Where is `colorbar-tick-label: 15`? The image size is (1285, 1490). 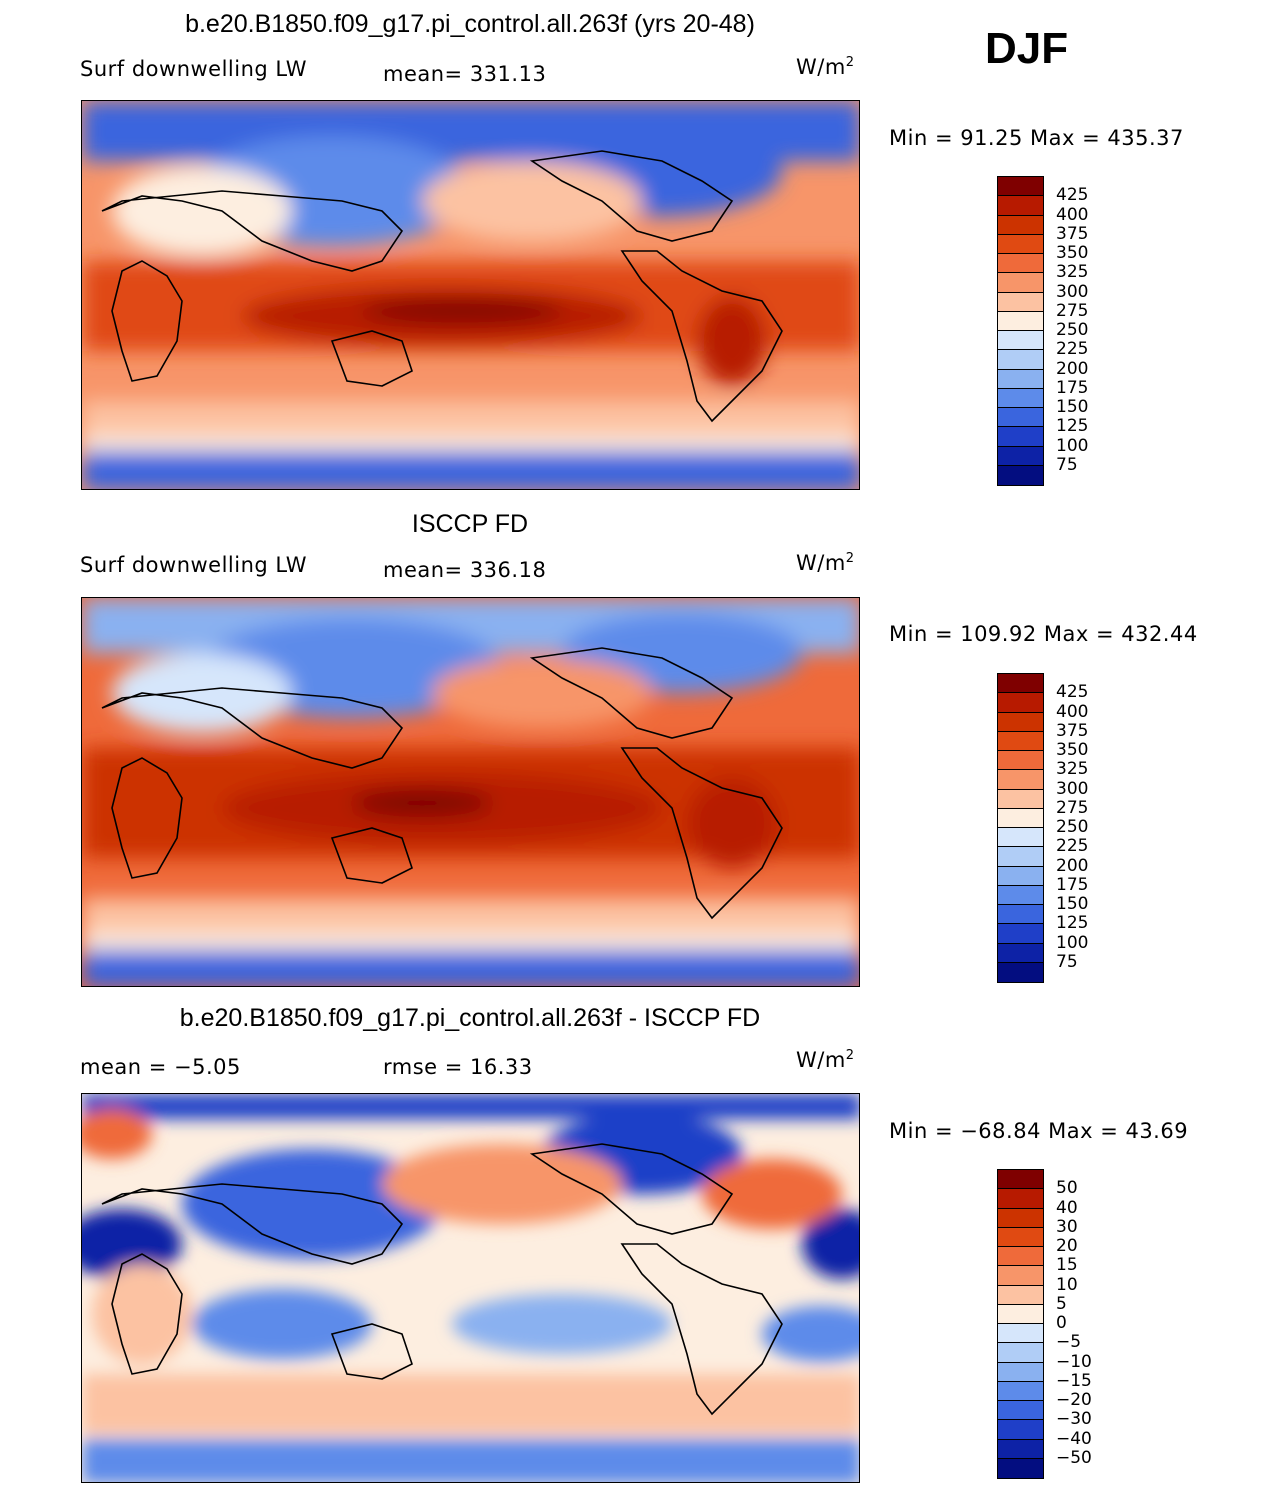 colorbar-tick-label: 15 is located at coordinates (1067, 1265).